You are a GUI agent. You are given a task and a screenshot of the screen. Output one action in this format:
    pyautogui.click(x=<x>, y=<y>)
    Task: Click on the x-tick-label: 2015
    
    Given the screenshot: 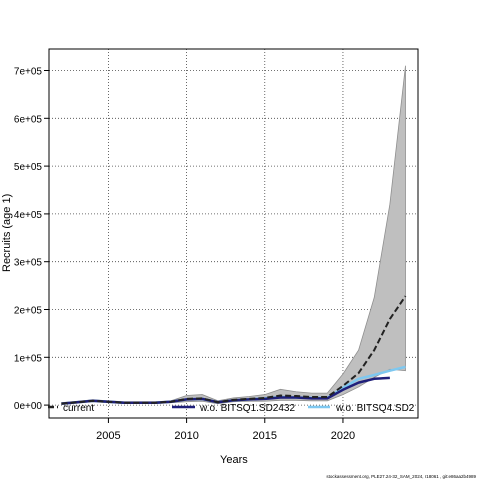 What is the action you would take?
    pyautogui.click(x=265, y=436)
    